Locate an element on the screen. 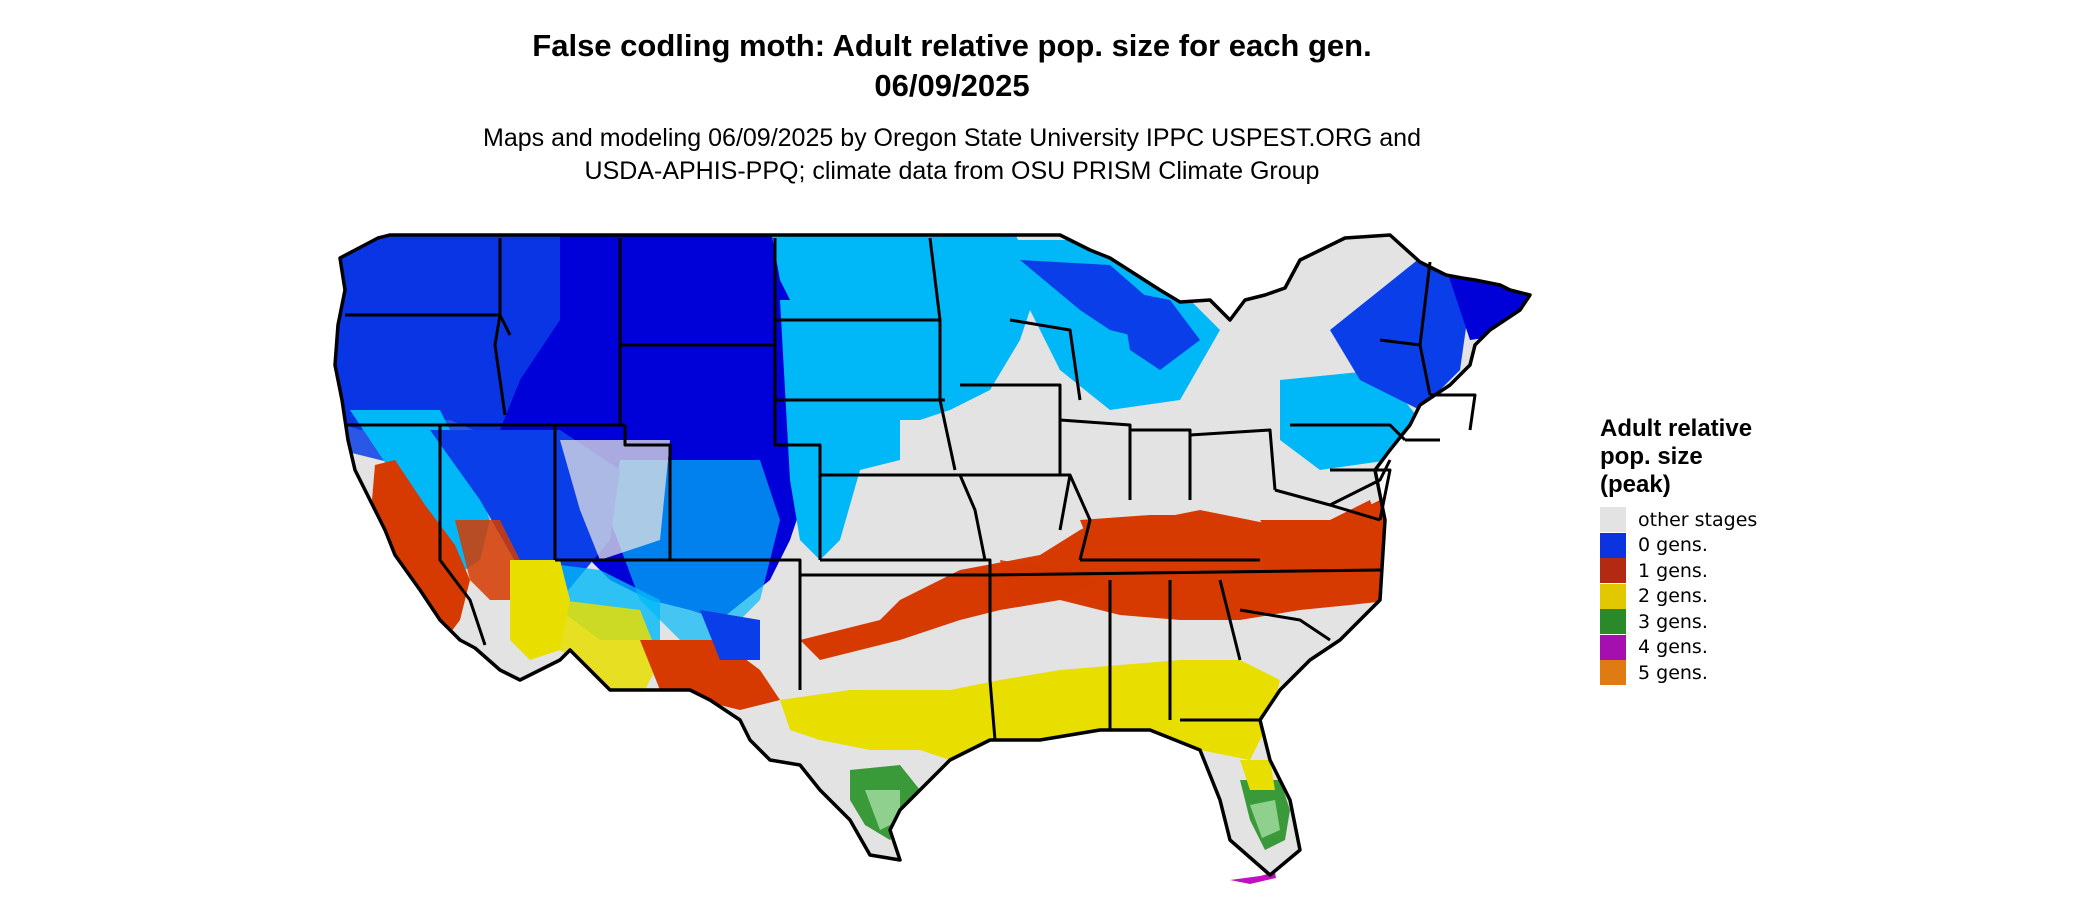  legend-label: 5 gens. is located at coordinates (1673, 672).